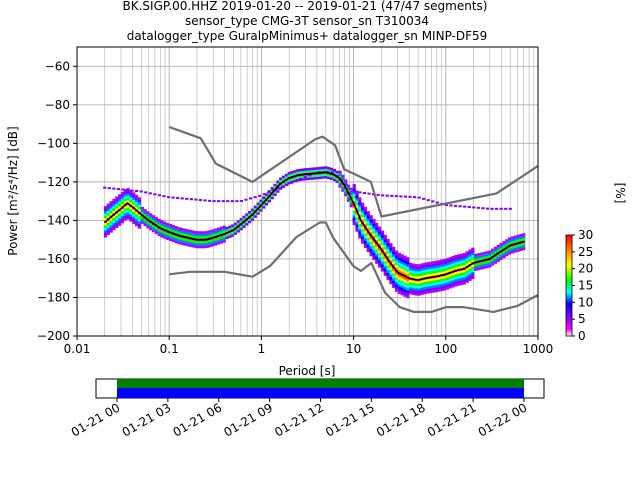  What do you see at coordinates (353, 171) in the screenshot?
I see `nhnm-line` at bounding box center [353, 171].